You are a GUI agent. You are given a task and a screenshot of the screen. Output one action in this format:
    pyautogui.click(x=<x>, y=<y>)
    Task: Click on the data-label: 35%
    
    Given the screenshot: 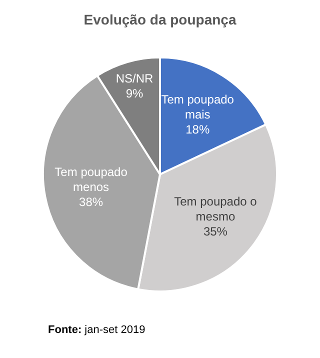 What is the action you would take?
    pyautogui.click(x=215, y=231)
    